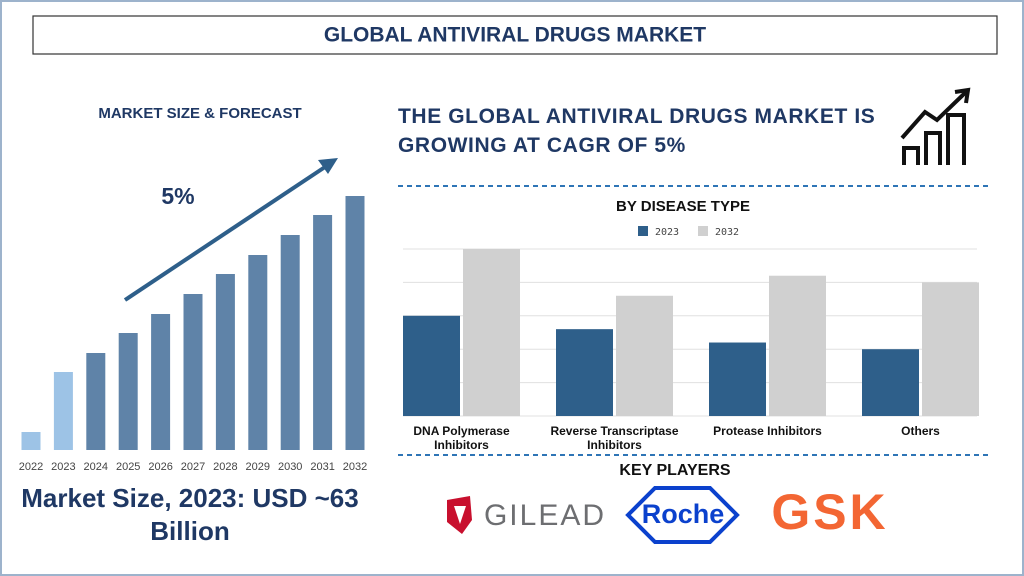 The width and height of the screenshot is (1024, 576). What do you see at coordinates (545, 515) in the screenshot?
I see `logo: GILEAD` at bounding box center [545, 515].